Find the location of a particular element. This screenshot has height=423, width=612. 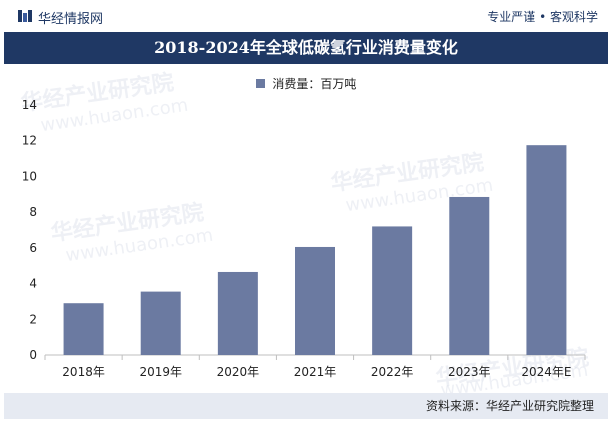

y-tick-label: 6 is located at coordinates (33, 248).